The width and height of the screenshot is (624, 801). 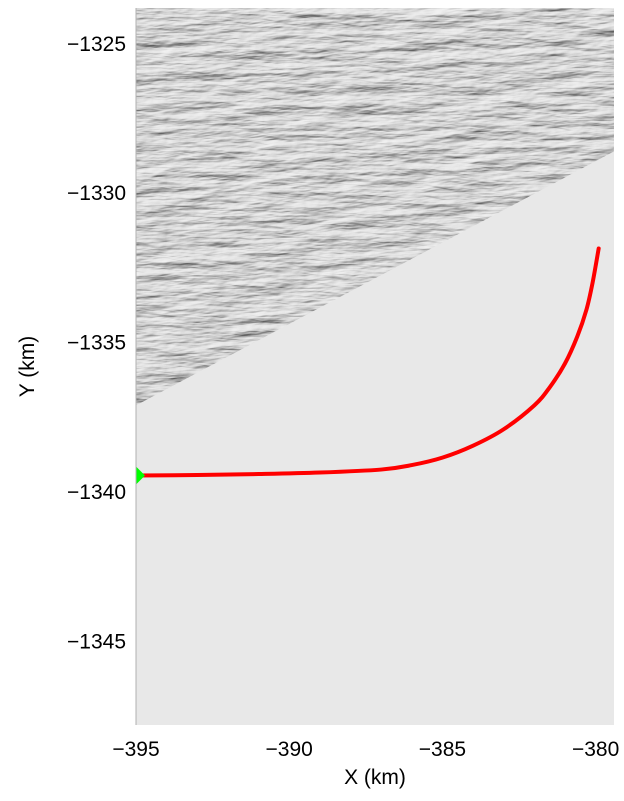 I want to click on x-axis-ticks: −395 −390 −385 −380, so click(x=365, y=749).